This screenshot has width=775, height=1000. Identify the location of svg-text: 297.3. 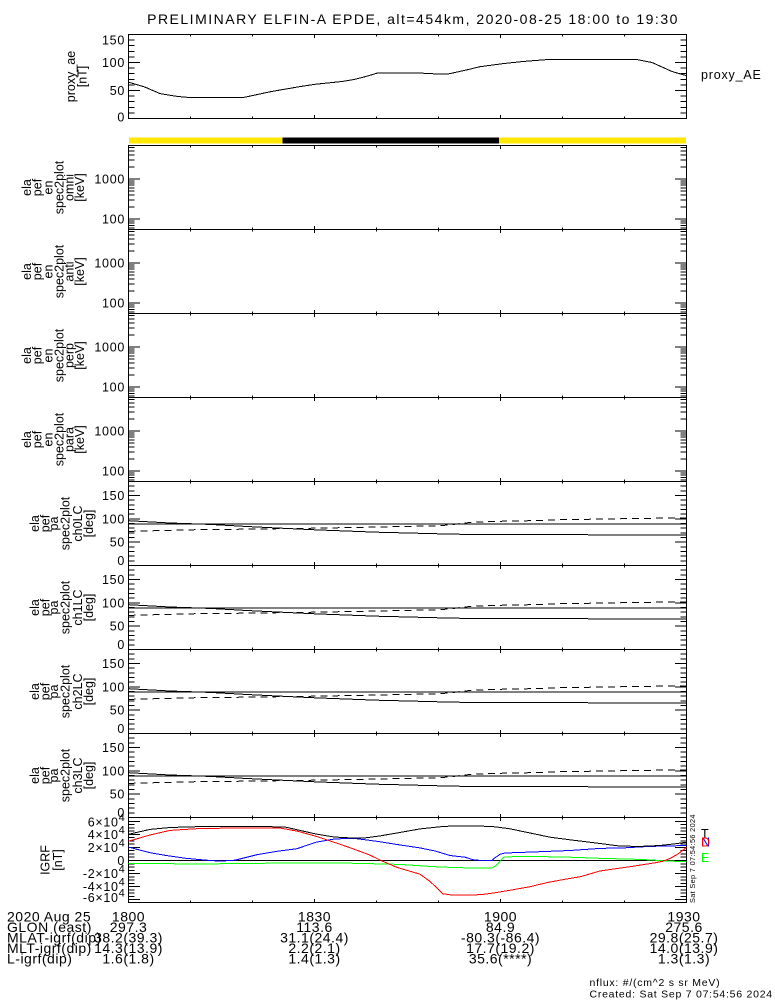
(129, 927).